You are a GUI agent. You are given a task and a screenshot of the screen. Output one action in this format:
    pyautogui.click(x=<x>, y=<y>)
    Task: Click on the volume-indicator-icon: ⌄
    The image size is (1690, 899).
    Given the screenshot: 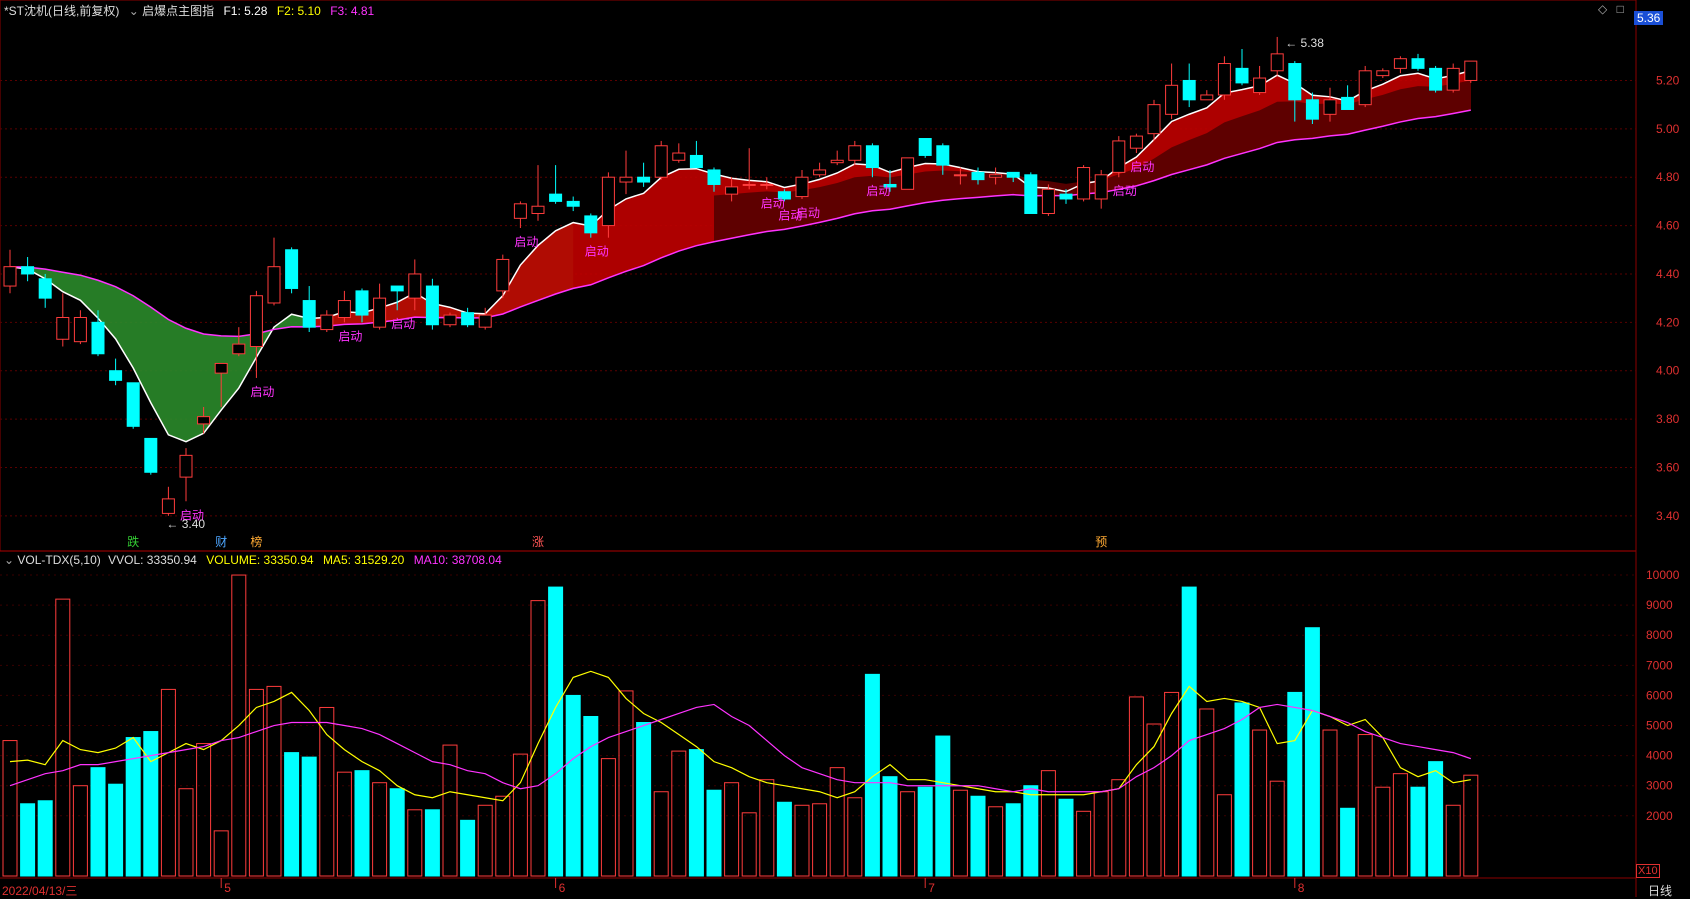 What is the action you would take?
    pyautogui.click(x=9, y=560)
    